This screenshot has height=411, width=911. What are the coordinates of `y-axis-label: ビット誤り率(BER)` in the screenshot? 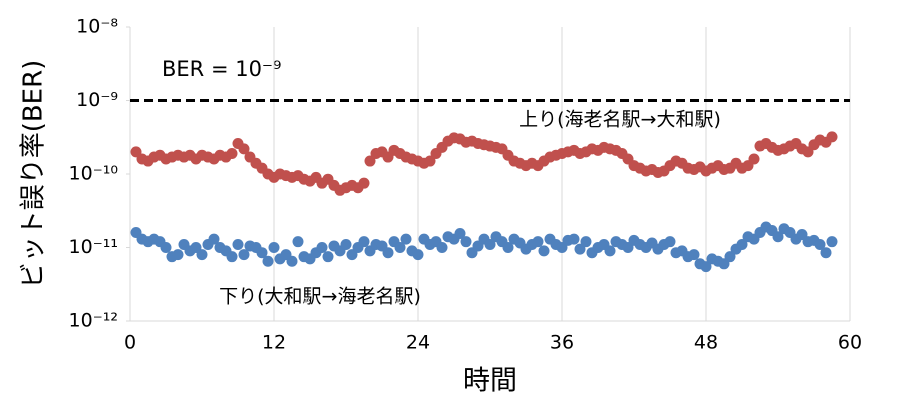 It's located at (34, 174).